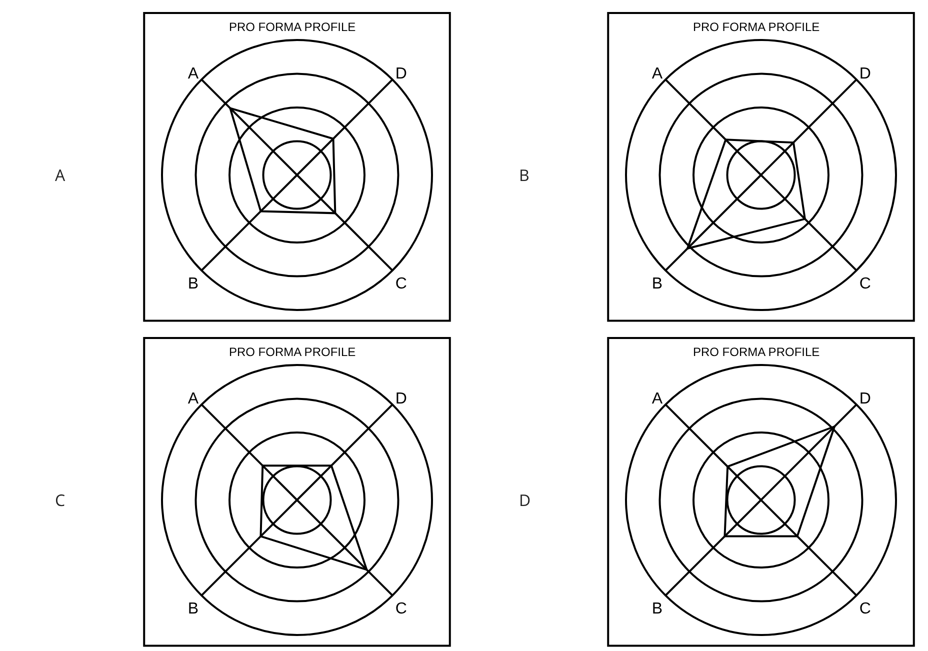  I want to click on text: D, so click(525, 500).